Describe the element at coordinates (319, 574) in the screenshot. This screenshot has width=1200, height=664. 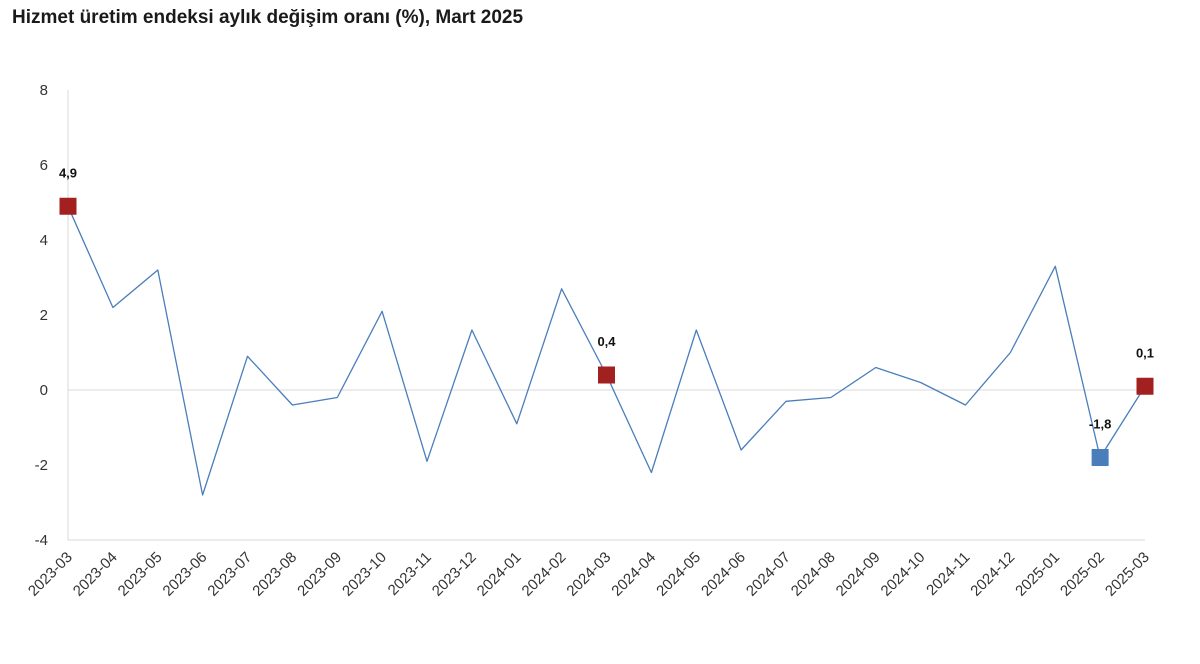
I see `x-tick-label: 2023-09` at that location.